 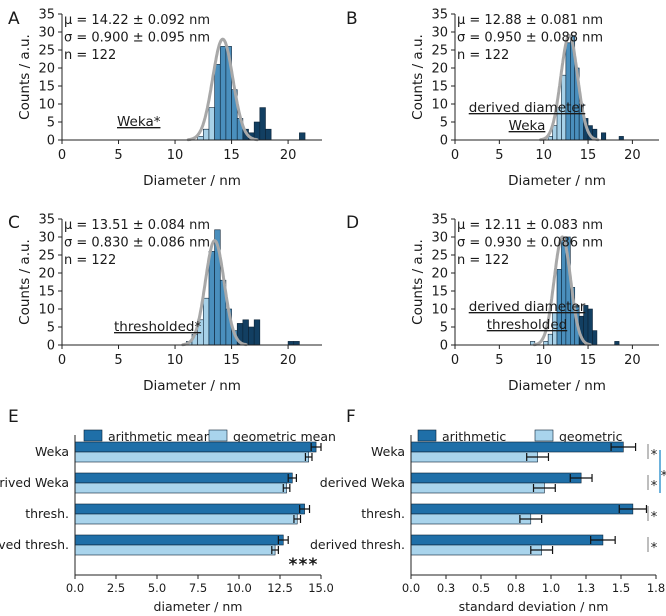 I want to click on x-tick-label: 1.0, so click(x=551, y=588).